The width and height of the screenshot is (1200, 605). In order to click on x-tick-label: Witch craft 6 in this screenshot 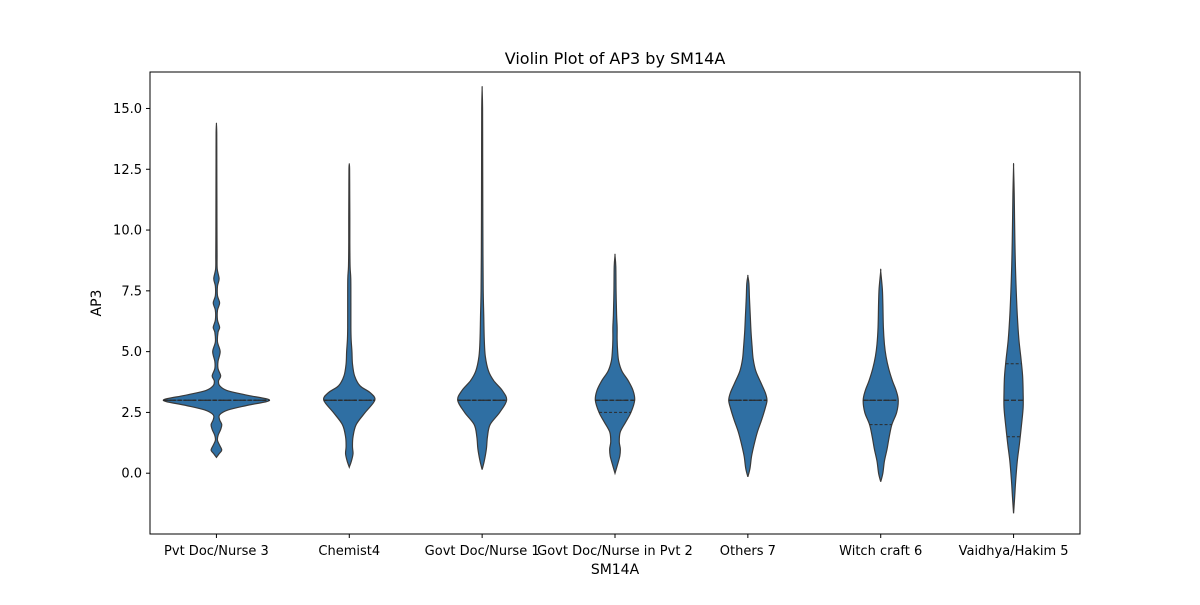, I will do `click(880, 551)`.